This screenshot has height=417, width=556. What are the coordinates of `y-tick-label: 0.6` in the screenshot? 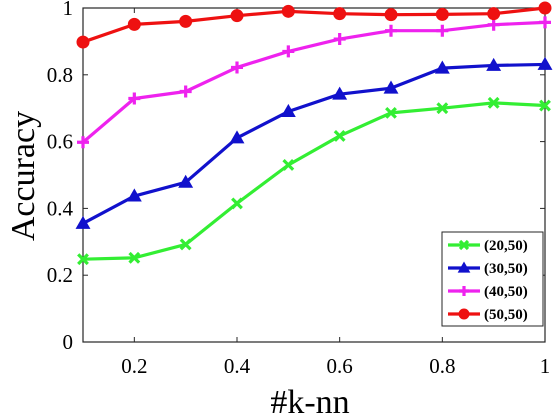 It's located at (60, 142).